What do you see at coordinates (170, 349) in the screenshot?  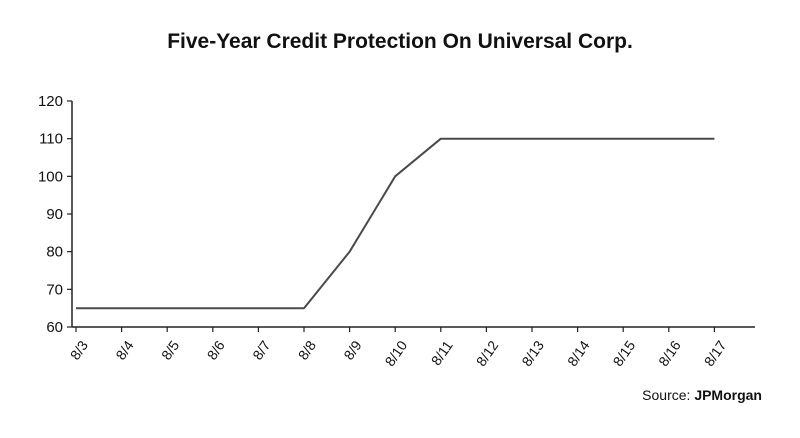 I see `x-tick-label: 8/5` at bounding box center [170, 349].